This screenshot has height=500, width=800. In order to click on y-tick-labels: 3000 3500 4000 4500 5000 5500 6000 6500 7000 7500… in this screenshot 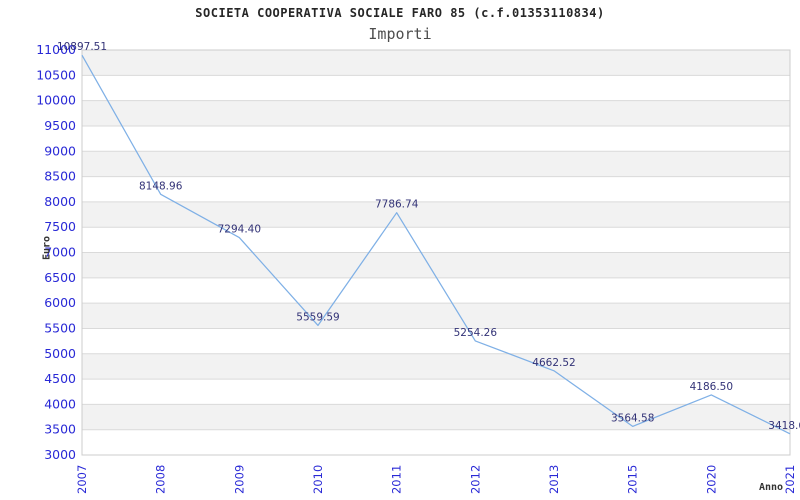, I will do `click(56, 252)`.